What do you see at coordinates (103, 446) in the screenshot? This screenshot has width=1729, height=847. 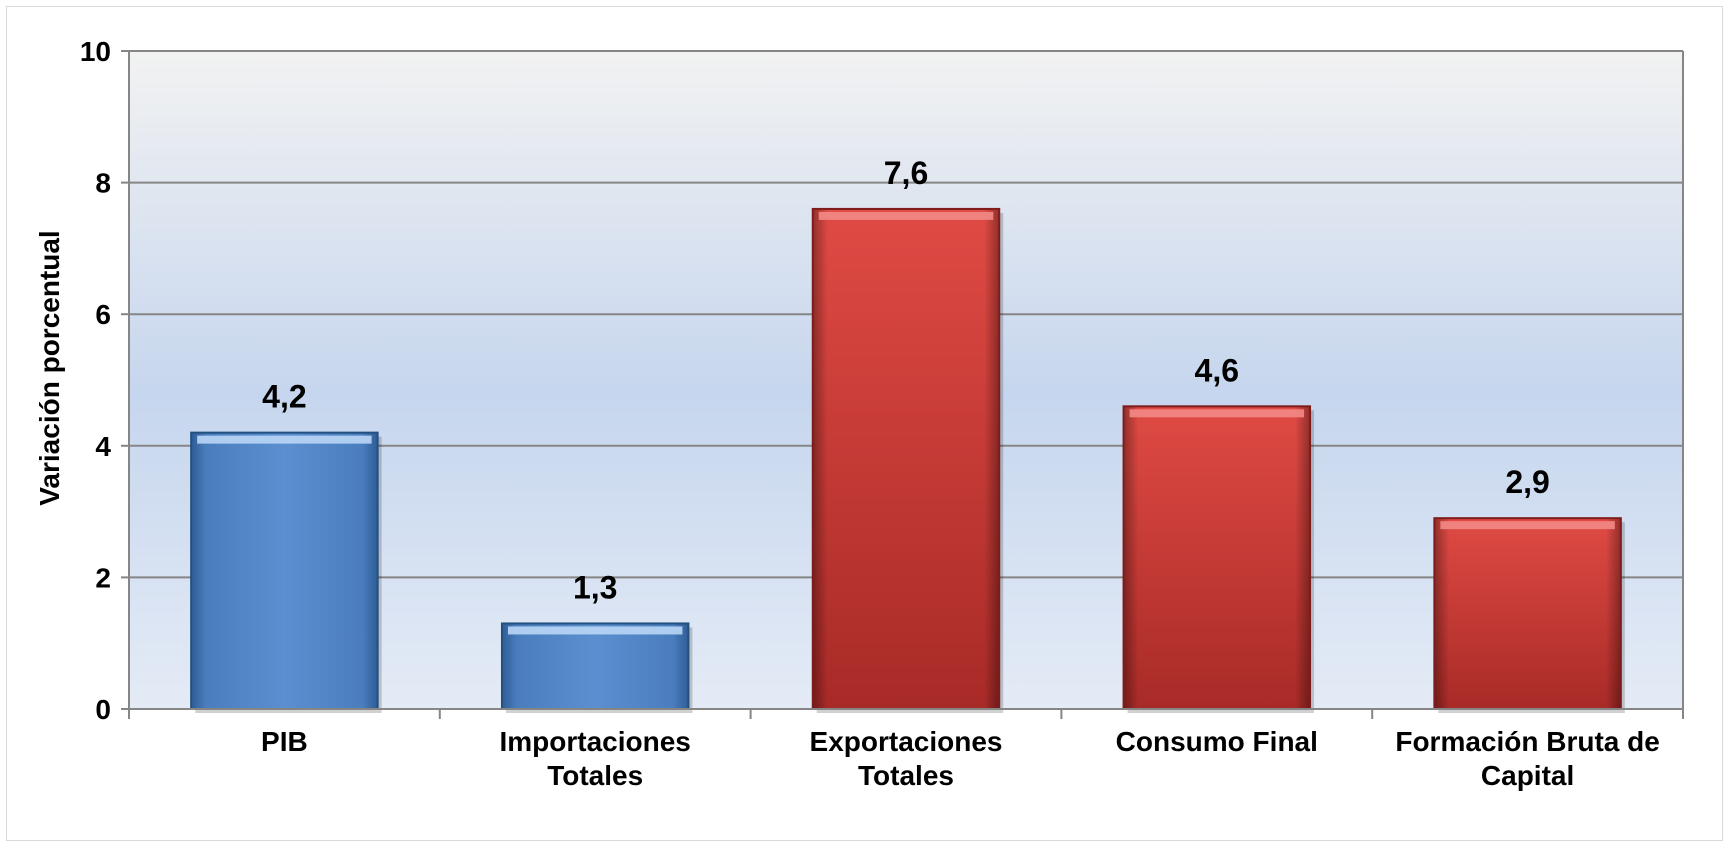 I see `y-tick-label: 4` at bounding box center [103, 446].